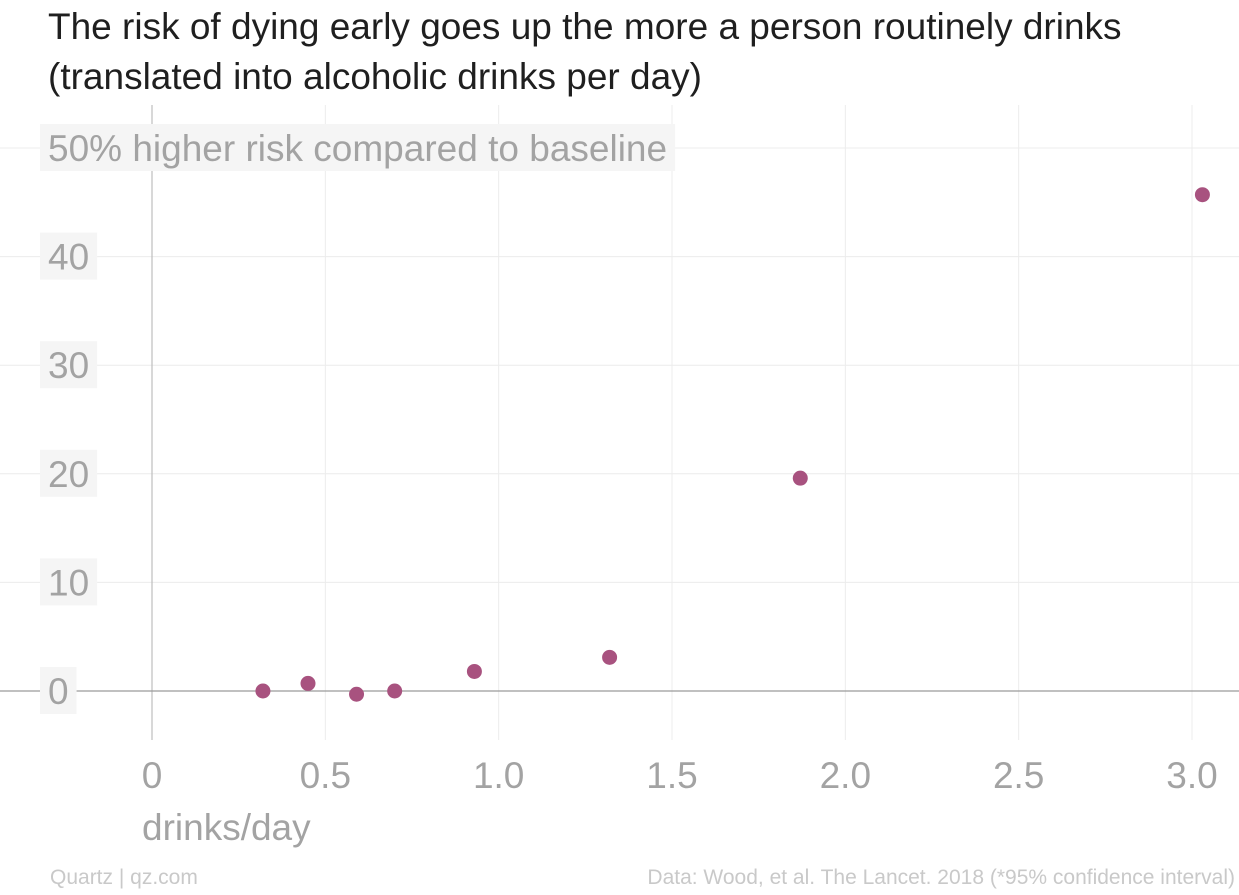 Image resolution: width=1239 pixels, height=895 pixels. I want to click on x-tick-label: 0, so click(152, 775).